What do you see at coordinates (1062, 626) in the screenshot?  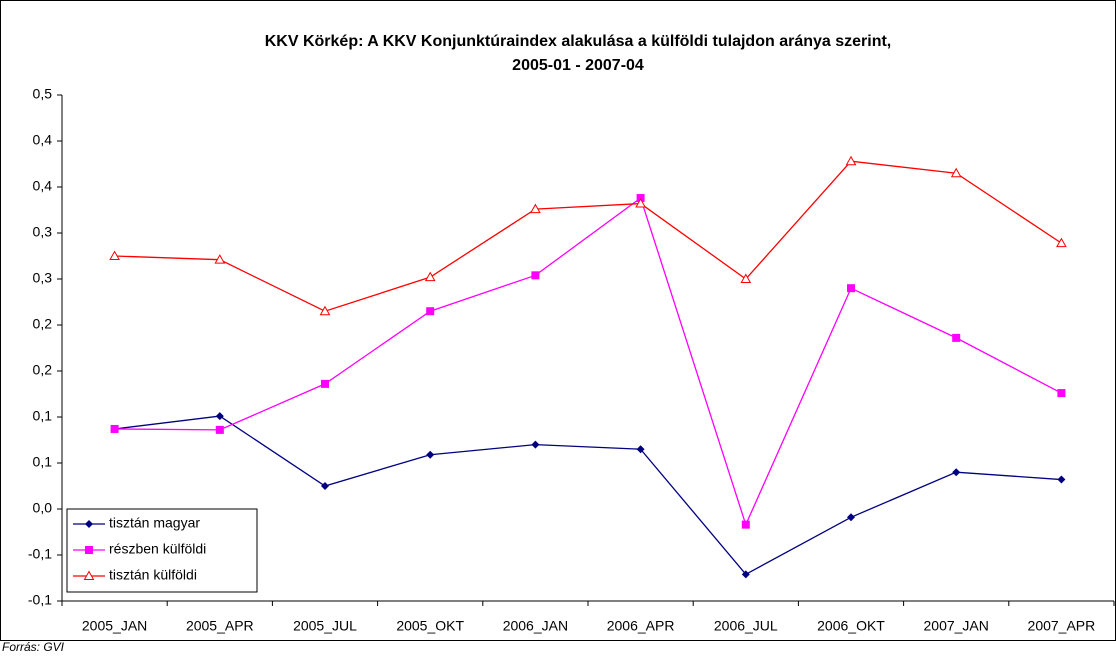 I see `x-tick-label: 2007_APR` at bounding box center [1062, 626].